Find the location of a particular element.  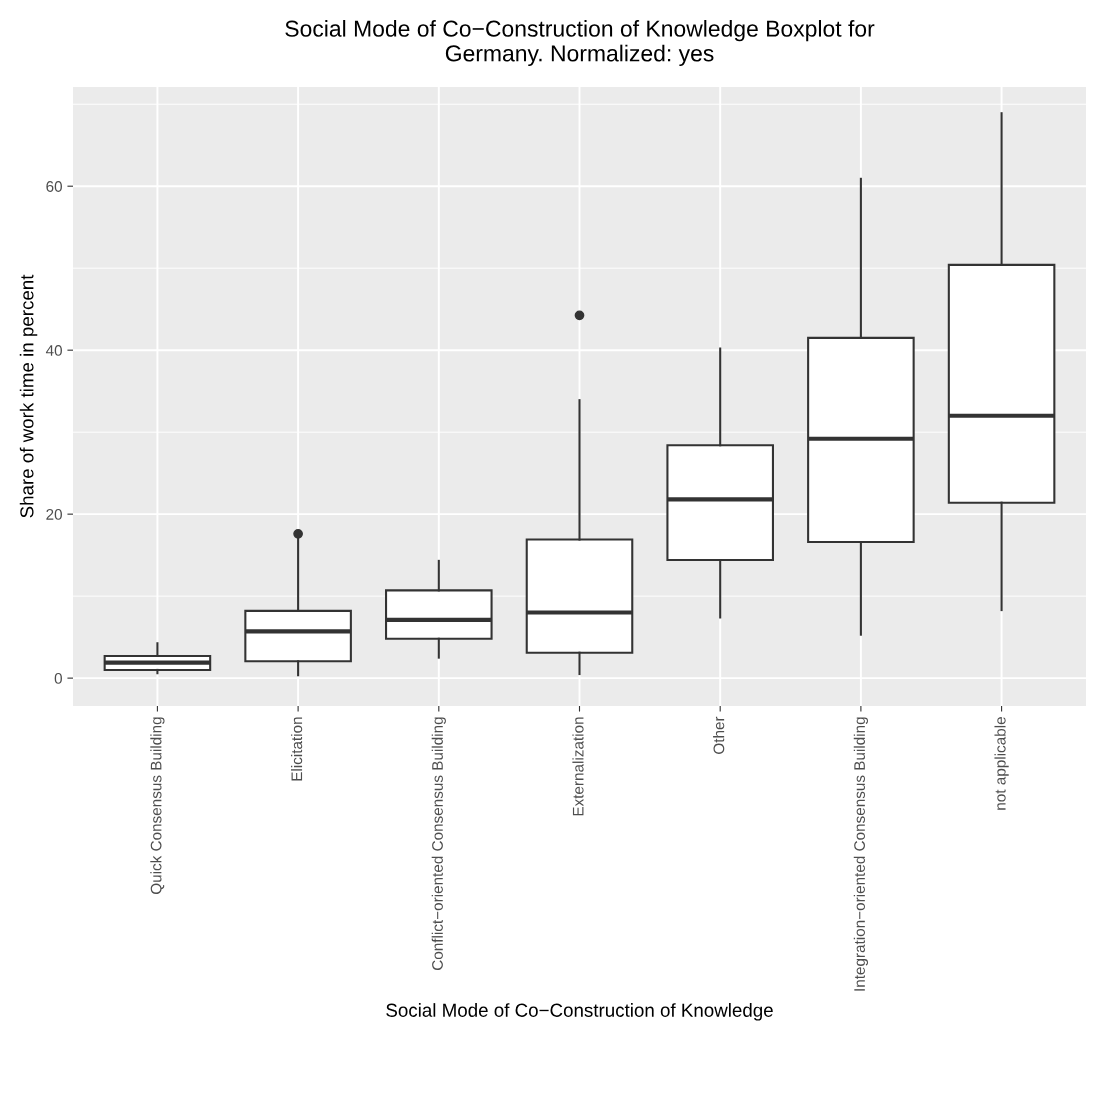

x-tick-label: Externalization is located at coordinates (578, 766).